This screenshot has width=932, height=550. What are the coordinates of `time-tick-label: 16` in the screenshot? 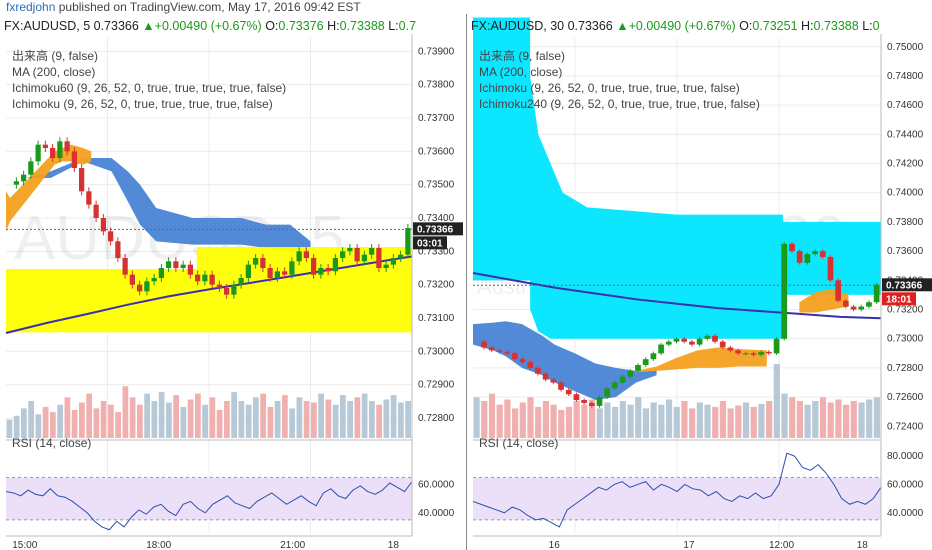 It's located at (555, 545).